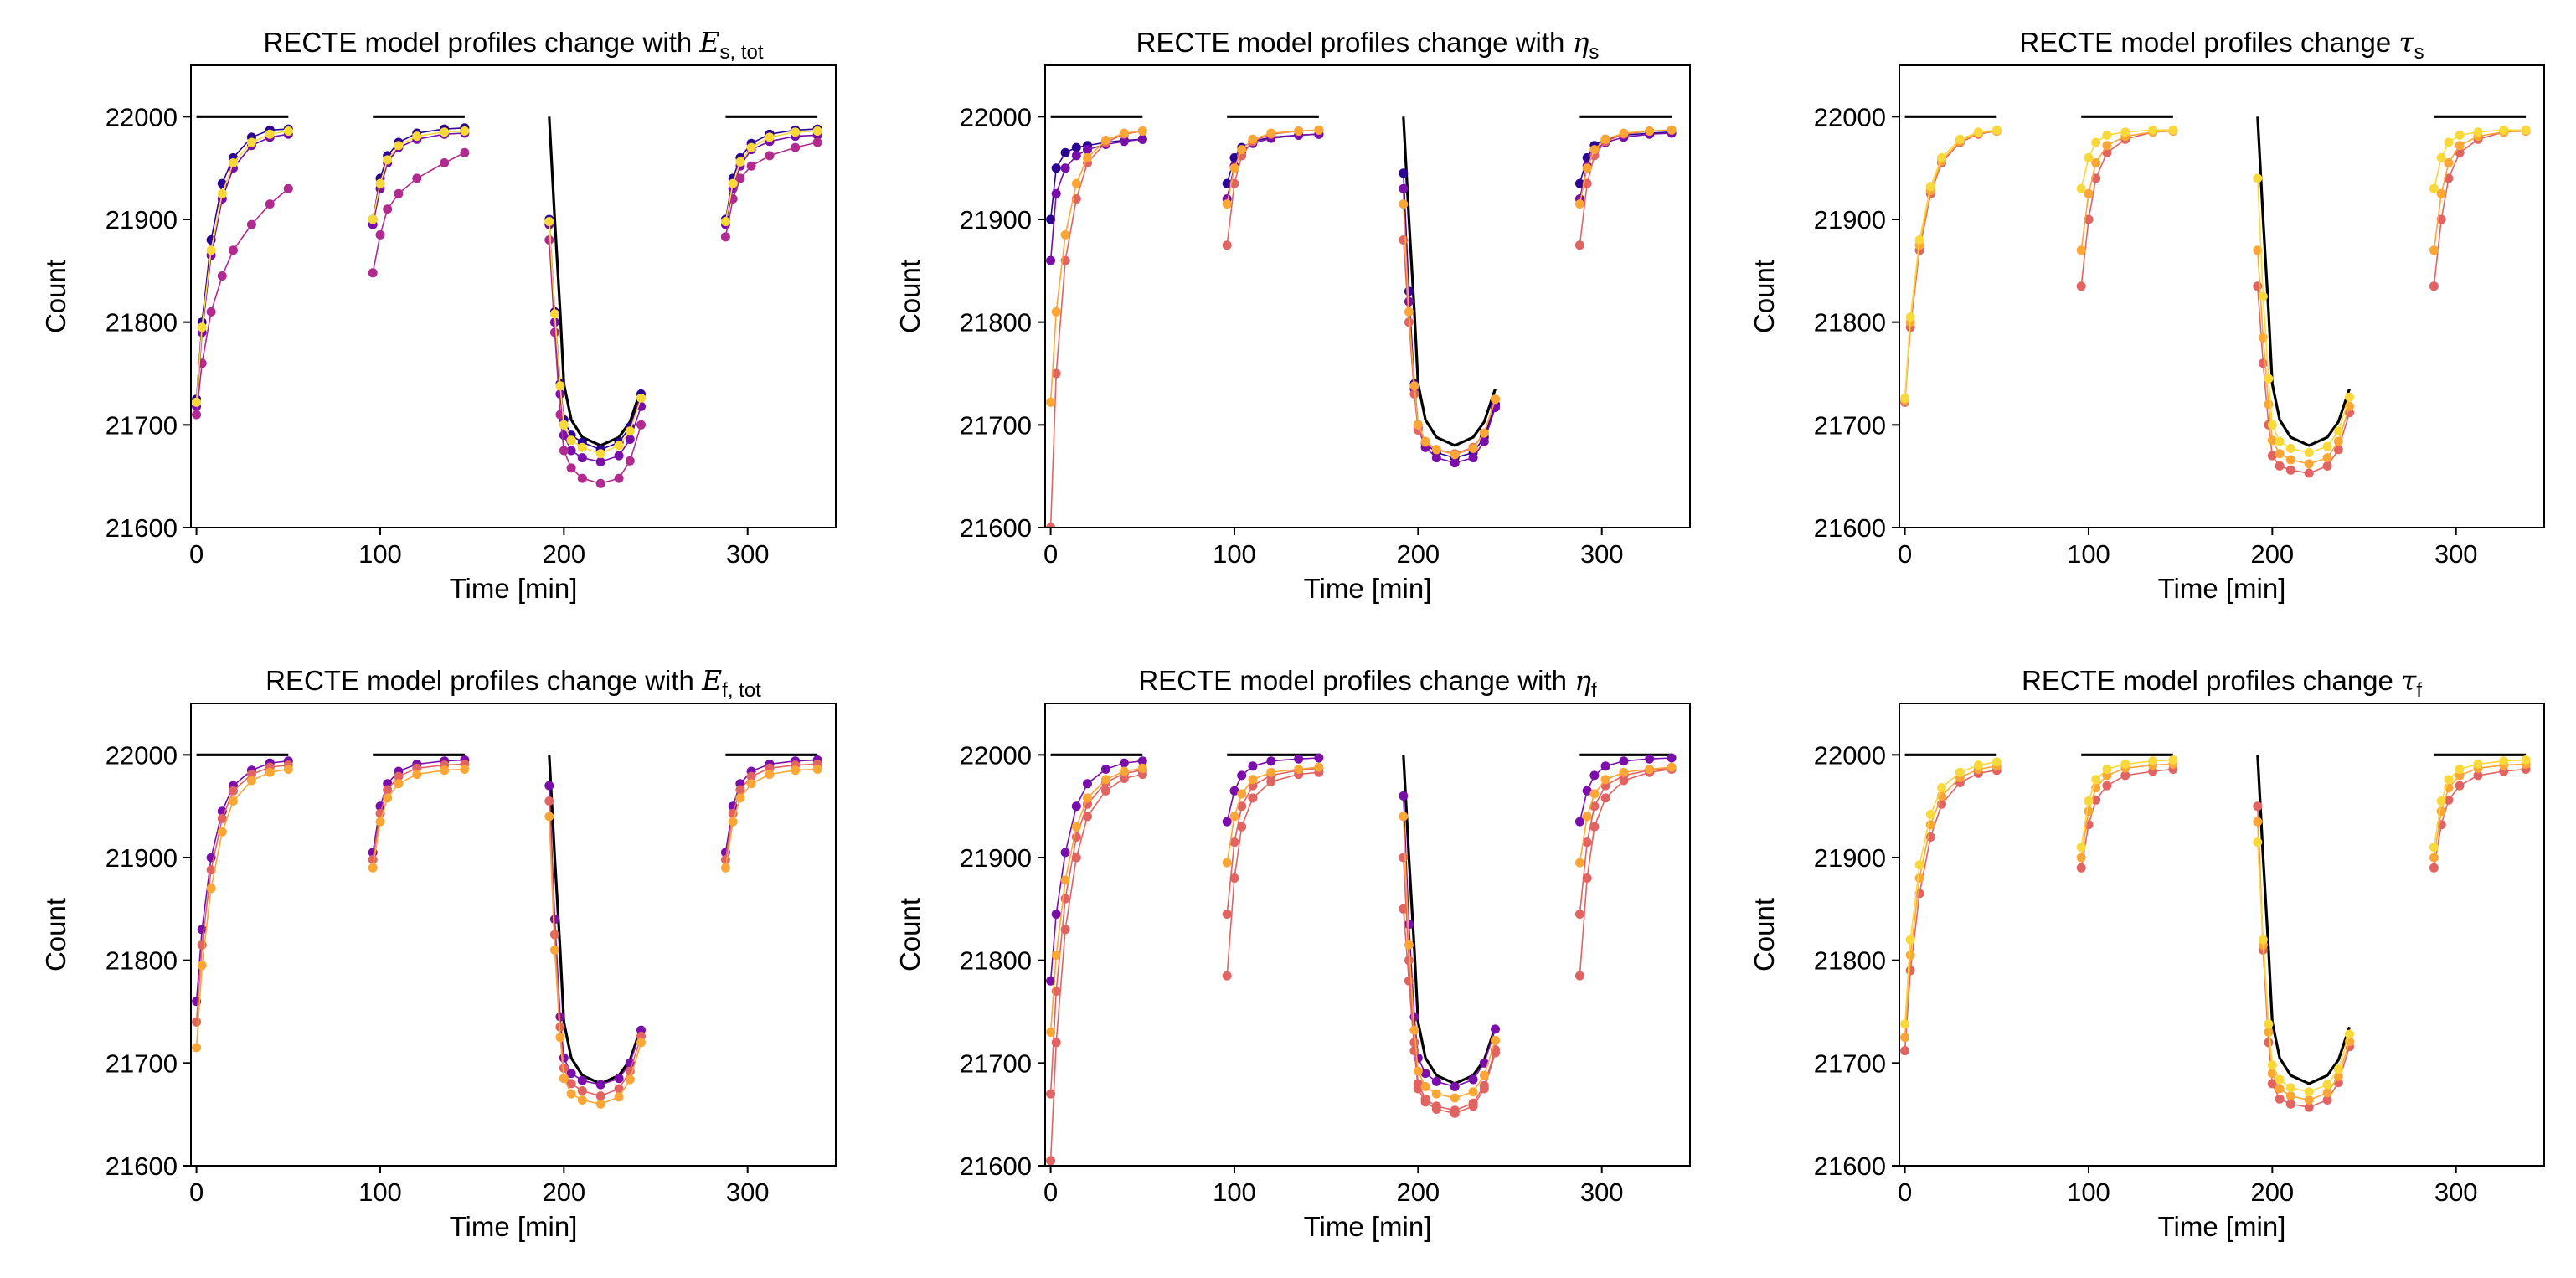 The width and height of the screenshot is (2576, 1278). What do you see at coordinates (142, 961) in the screenshot?
I see `y-tick-label: 21800` at bounding box center [142, 961].